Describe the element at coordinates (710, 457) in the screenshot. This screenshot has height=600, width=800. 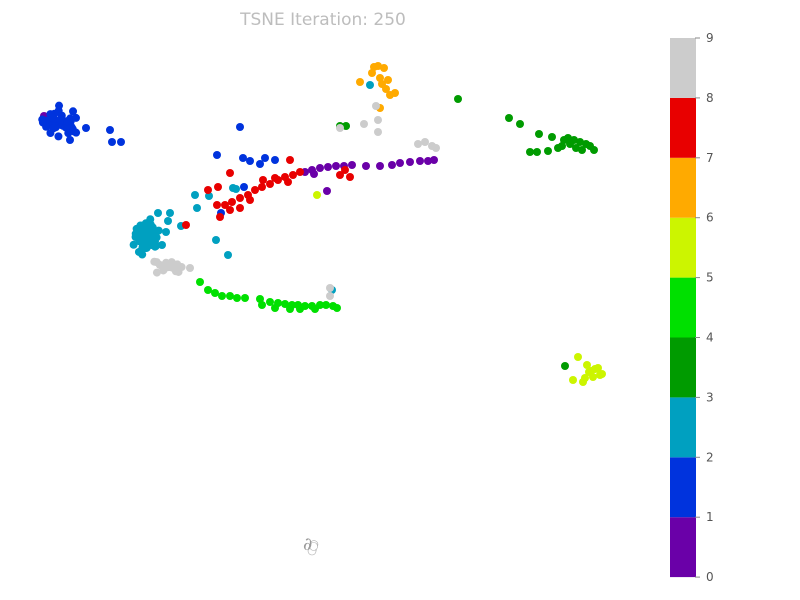
I see `colorbar-tick-label: 2` at that location.